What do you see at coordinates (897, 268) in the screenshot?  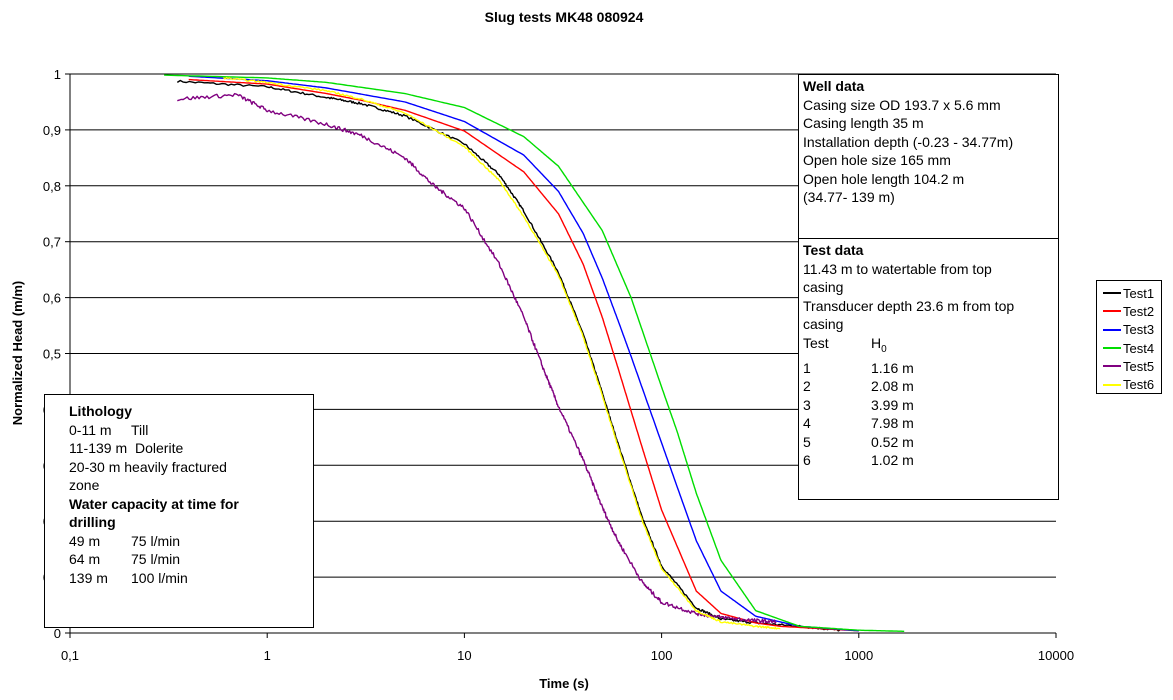 I see `test-line: 11.43 m to watertable from top` at bounding box center [897, 268].